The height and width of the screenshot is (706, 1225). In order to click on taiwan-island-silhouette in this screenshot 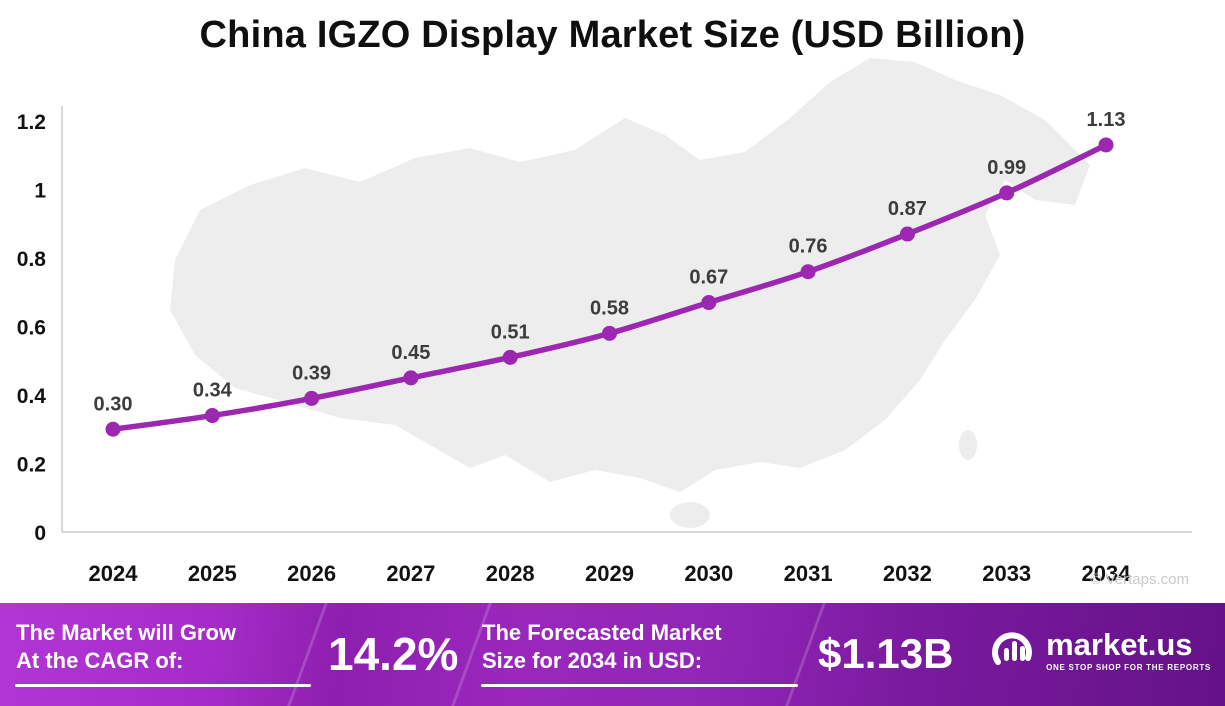, I will do `click(968, 445)`.